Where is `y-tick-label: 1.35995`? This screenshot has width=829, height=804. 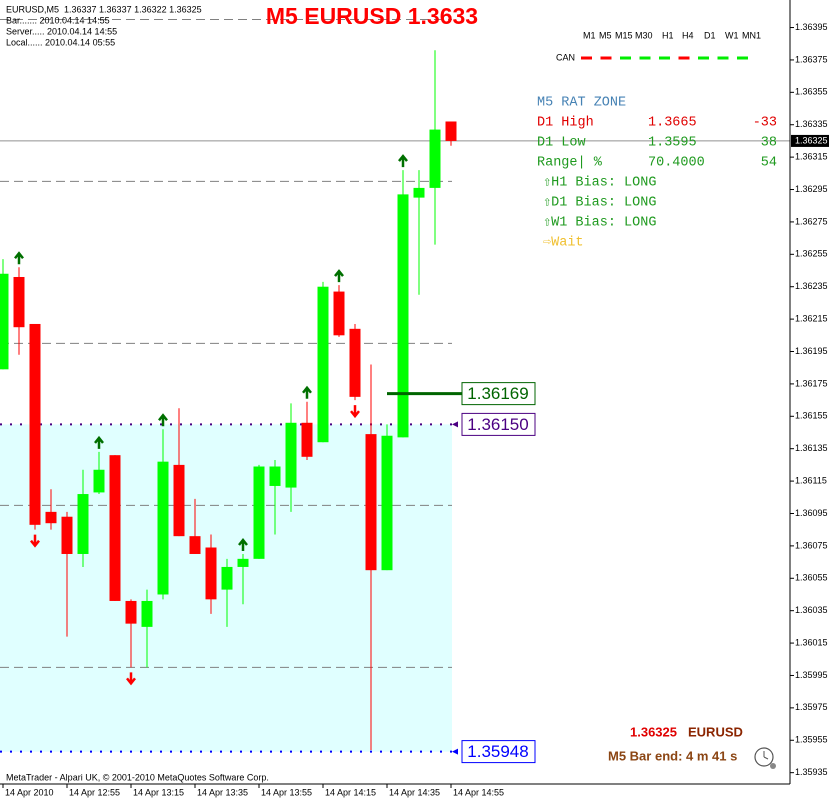
y-tick-label: 1.35995 is located at coordinates (811, 675).